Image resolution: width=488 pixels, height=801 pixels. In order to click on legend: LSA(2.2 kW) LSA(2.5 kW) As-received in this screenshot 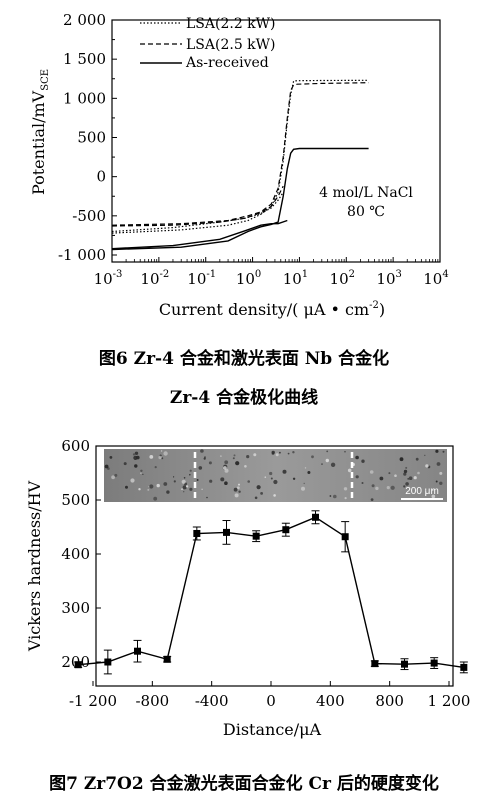, I will do `click(208, 43)`.